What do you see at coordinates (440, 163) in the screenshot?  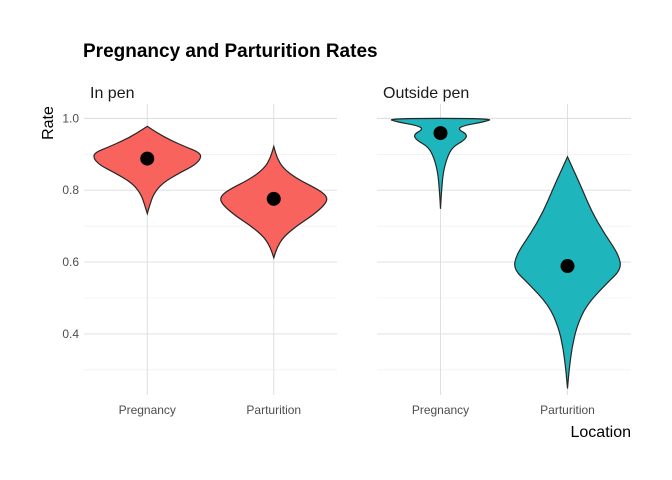 I see `violin-outside-pen-pregnancy` at bounding box center [440, 163].